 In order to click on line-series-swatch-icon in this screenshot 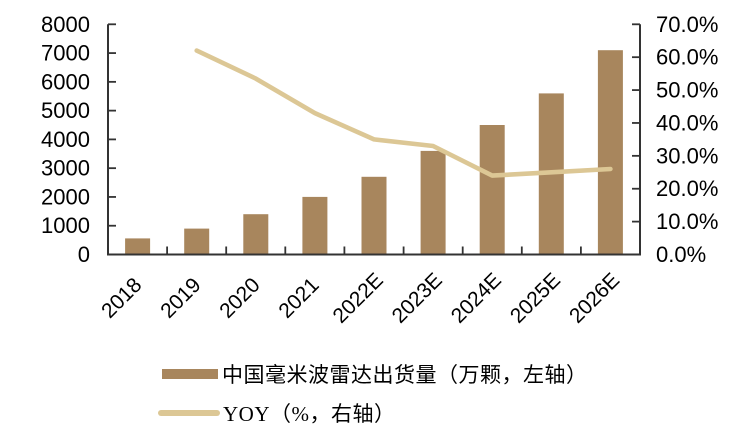, I will do `click(189, 413)`.